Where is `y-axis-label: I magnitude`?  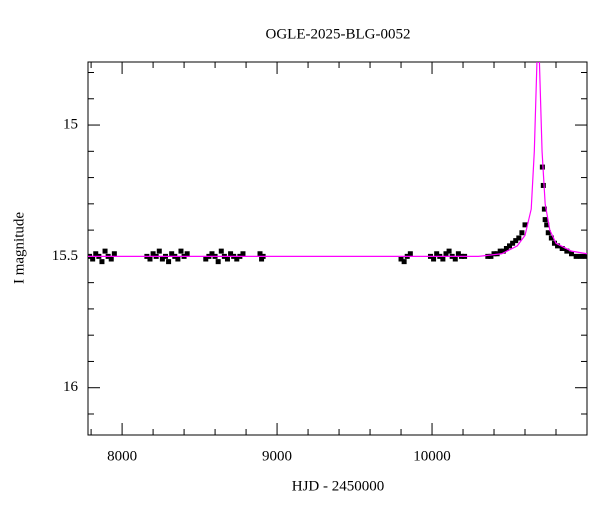 y-axis-label: I magnitude is located at coordinates (19, 248).